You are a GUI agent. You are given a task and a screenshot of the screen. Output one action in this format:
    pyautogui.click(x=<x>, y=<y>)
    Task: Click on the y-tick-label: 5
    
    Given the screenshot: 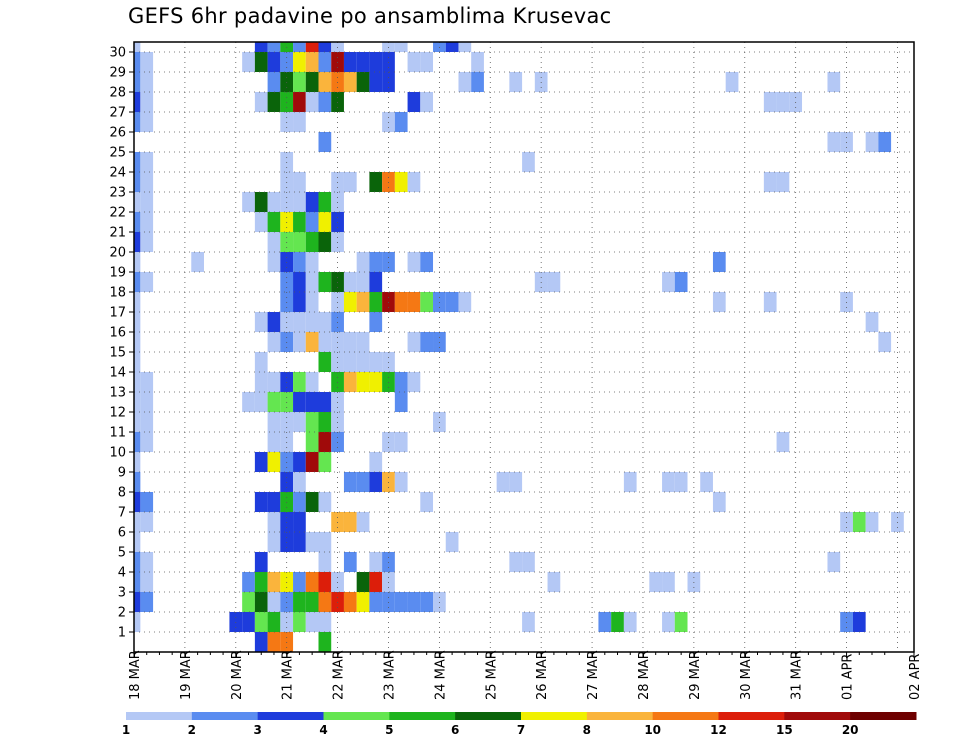 What is the action you would take?
    pyautogui.click(x=122, y=553)
    